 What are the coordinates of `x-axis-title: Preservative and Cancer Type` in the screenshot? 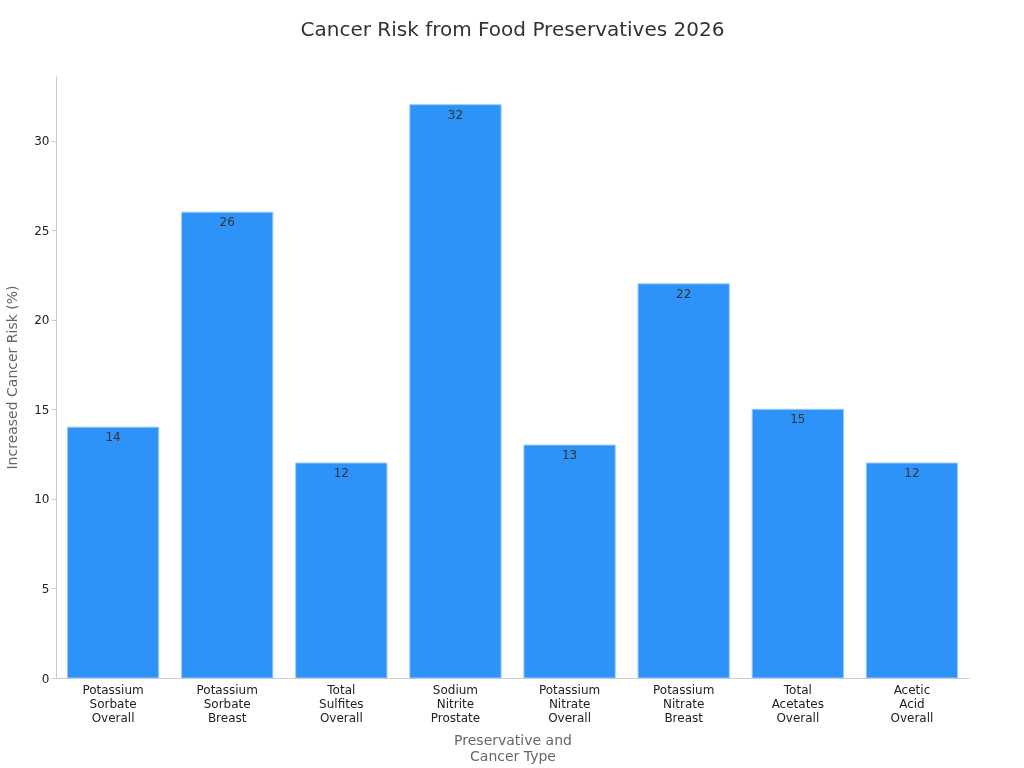 It's located at (513, 747).